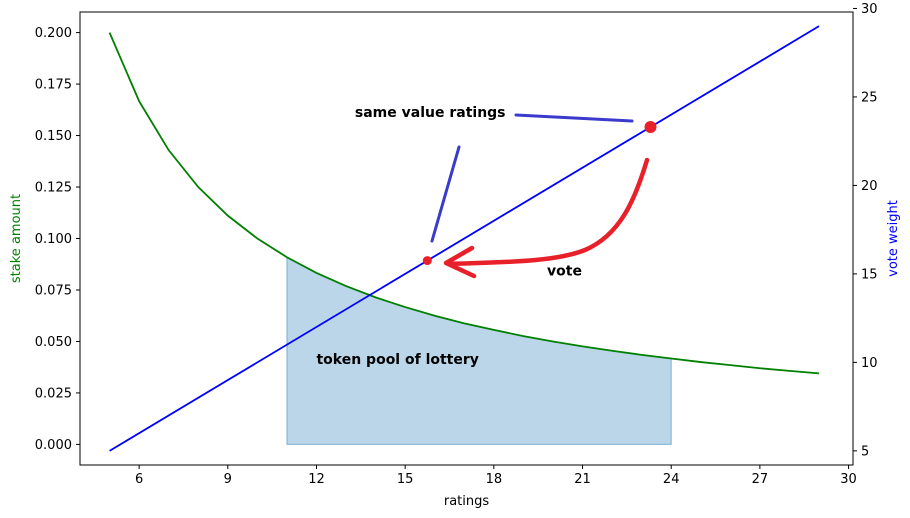  I want to click on vote-arrow-line, so click(548, 212).